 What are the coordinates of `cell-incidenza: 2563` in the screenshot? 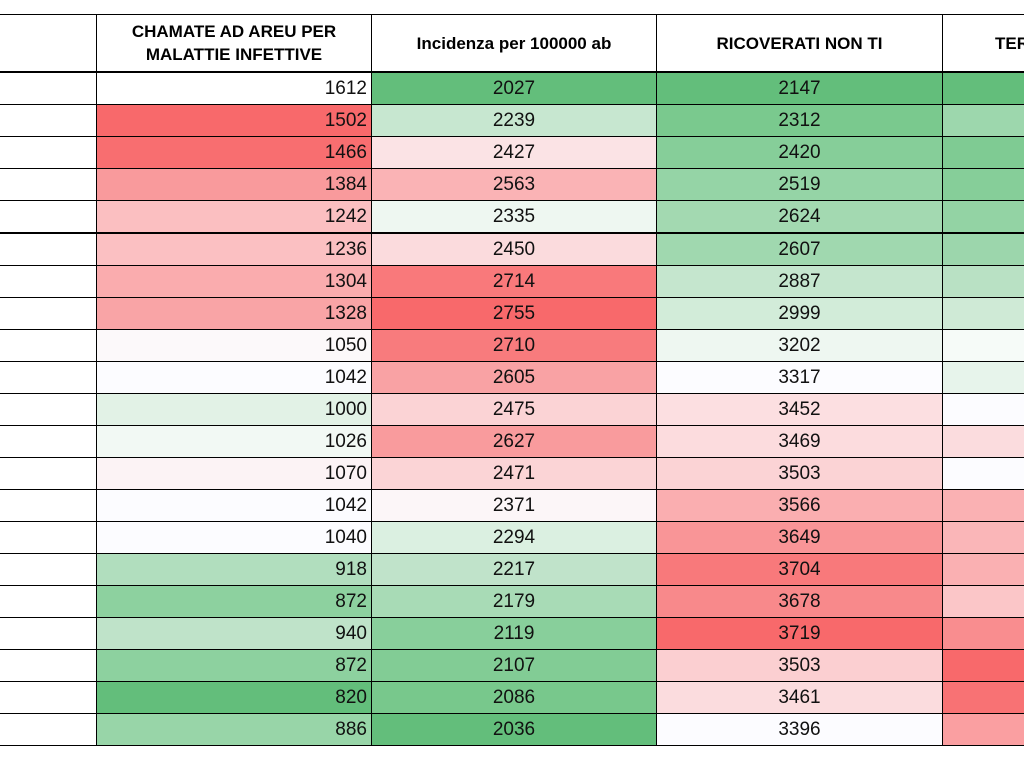 It's located at (514, 184).